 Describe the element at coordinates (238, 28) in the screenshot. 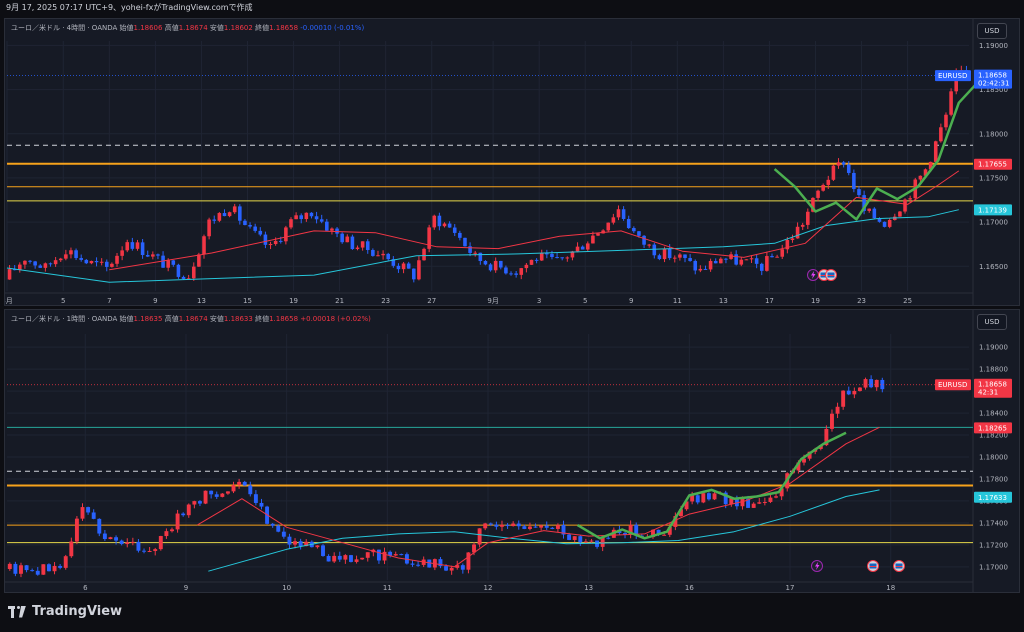

I see `legend-low: 1.18602` at that location.